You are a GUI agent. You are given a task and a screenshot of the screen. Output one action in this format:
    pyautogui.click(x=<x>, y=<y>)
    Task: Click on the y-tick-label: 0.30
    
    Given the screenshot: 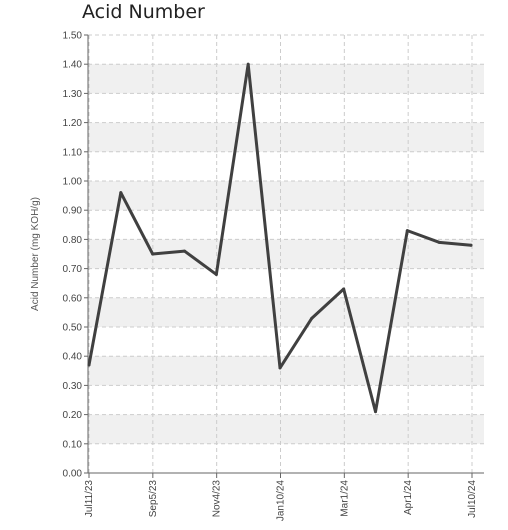 What is the action you would take?
    pyautogui.click(x=73, y=386)
    